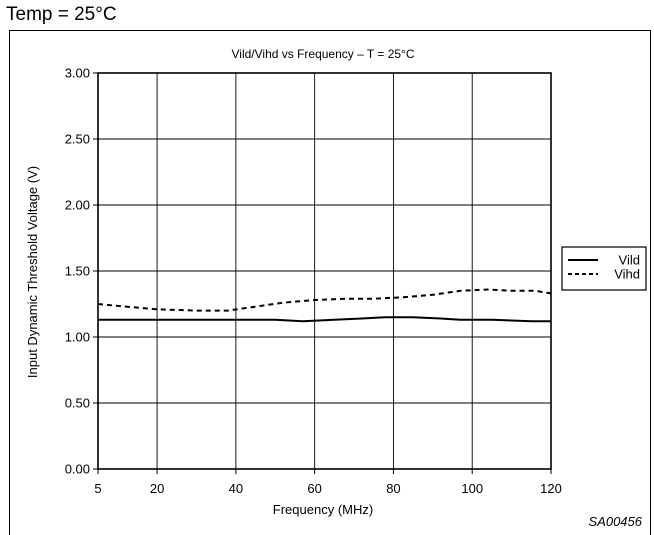 The image size is (654, 535). What do you see at coordinates (77, 403) in the screenshot?
I see `y-tick-label: 0.50` at bounding box center [77, 403].